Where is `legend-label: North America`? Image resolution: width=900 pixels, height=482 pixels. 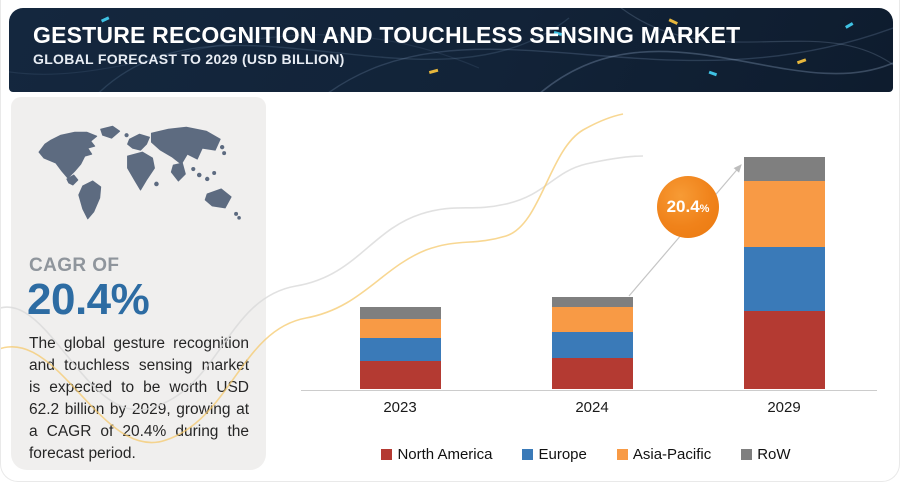
legend-label: North America is located at coordinates (445, 454).